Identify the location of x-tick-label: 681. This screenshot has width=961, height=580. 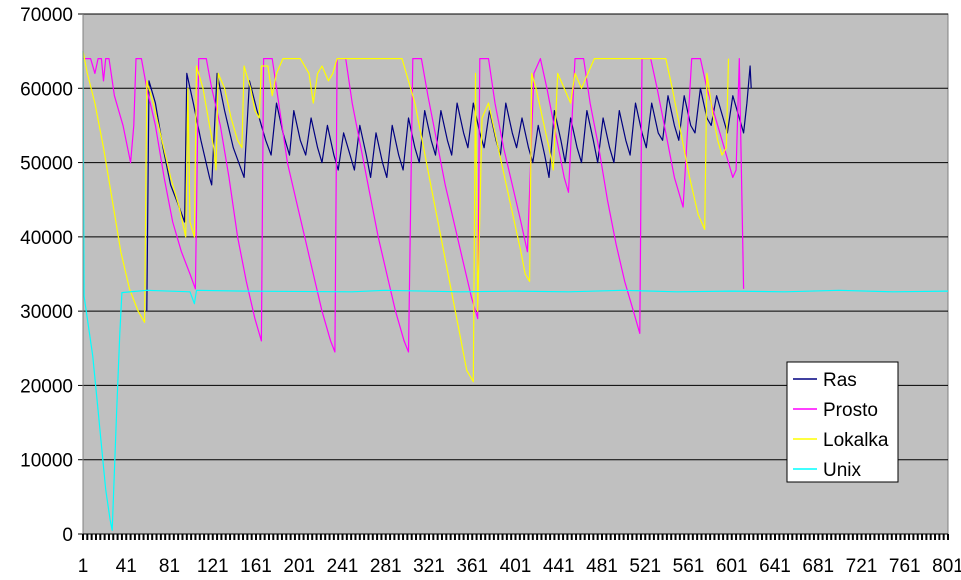
(818, 566).